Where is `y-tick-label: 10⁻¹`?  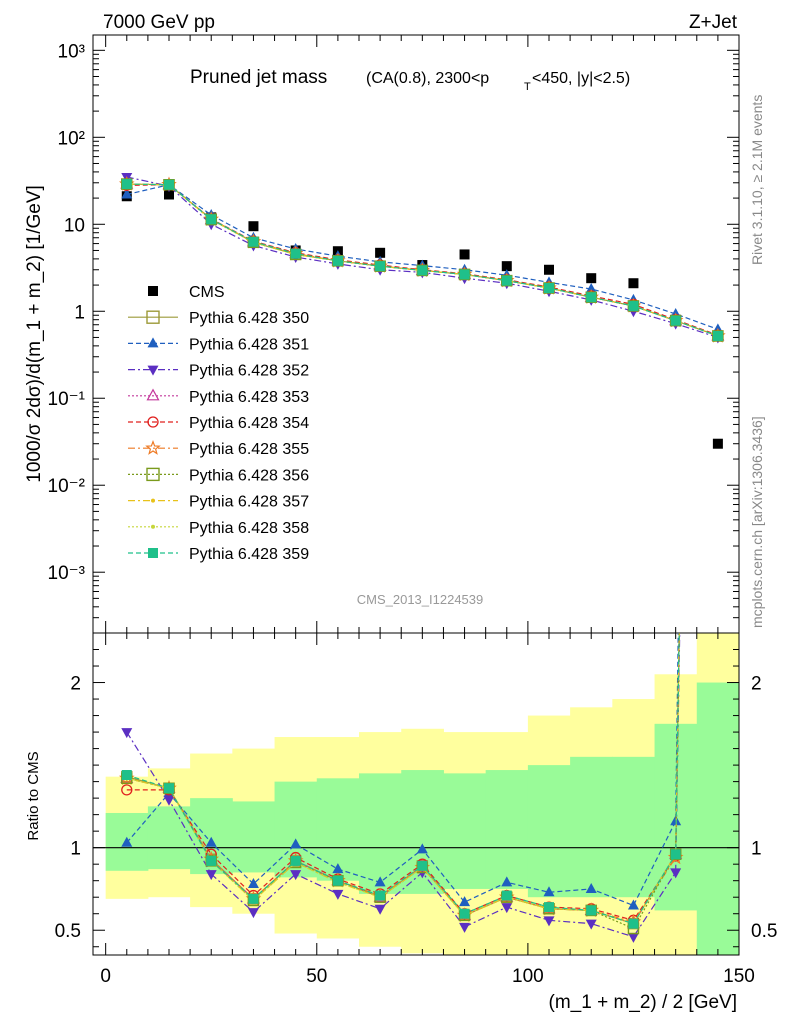 y-tick-label: 10⁻¹ is located at coordinates (67, 399).